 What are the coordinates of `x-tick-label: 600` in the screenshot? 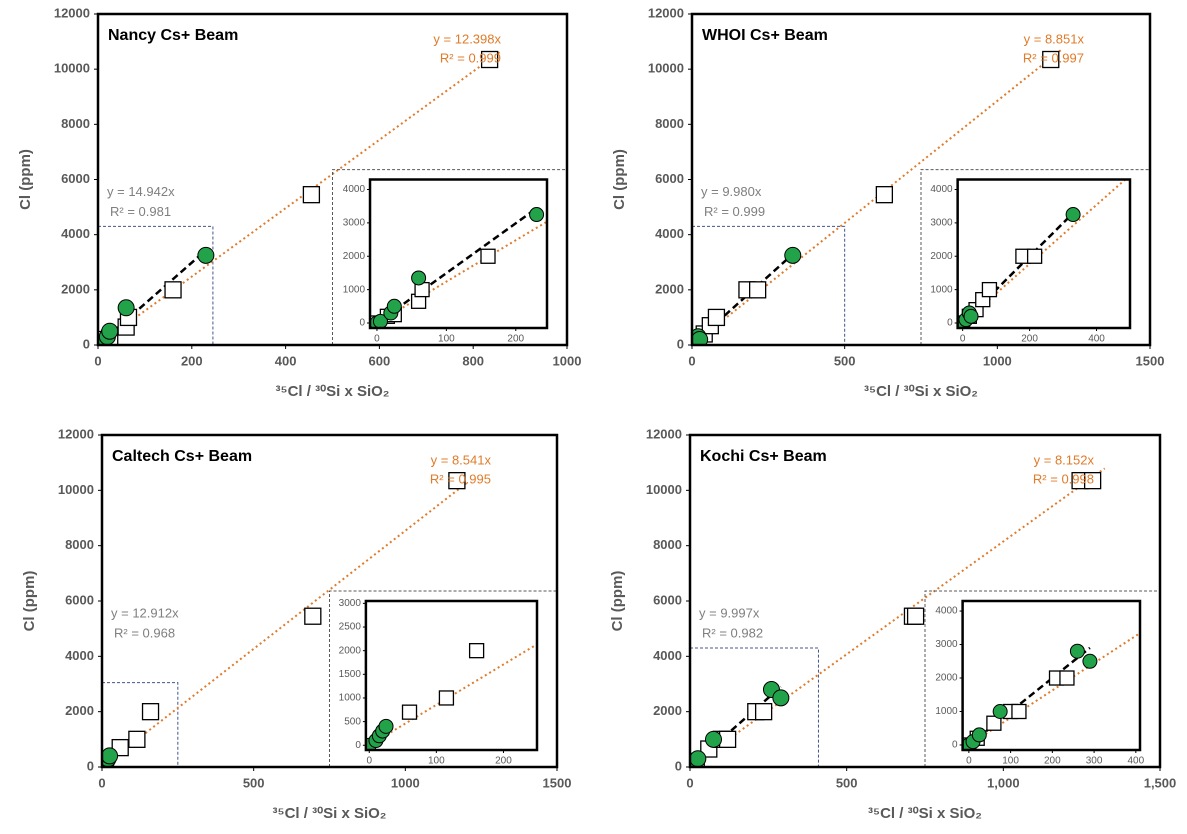 It's located at (380, 360).